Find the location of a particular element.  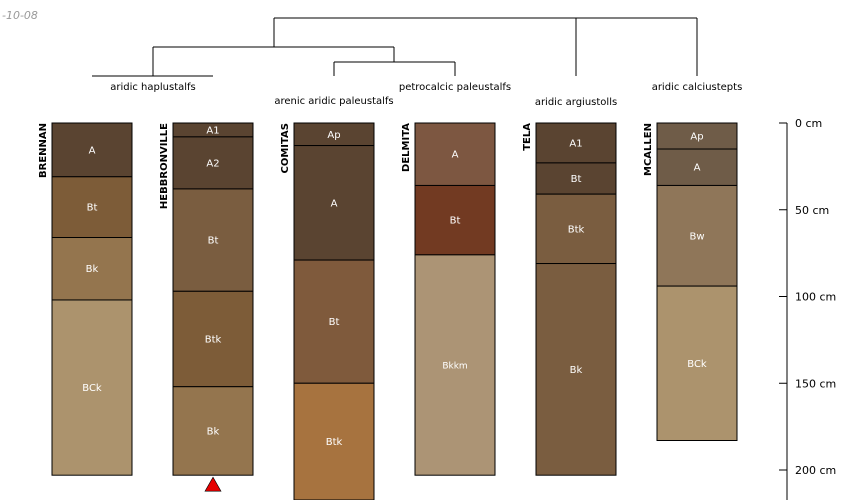

profile-name-mcallen: MCALLEN is located at coordinates (648, 149).